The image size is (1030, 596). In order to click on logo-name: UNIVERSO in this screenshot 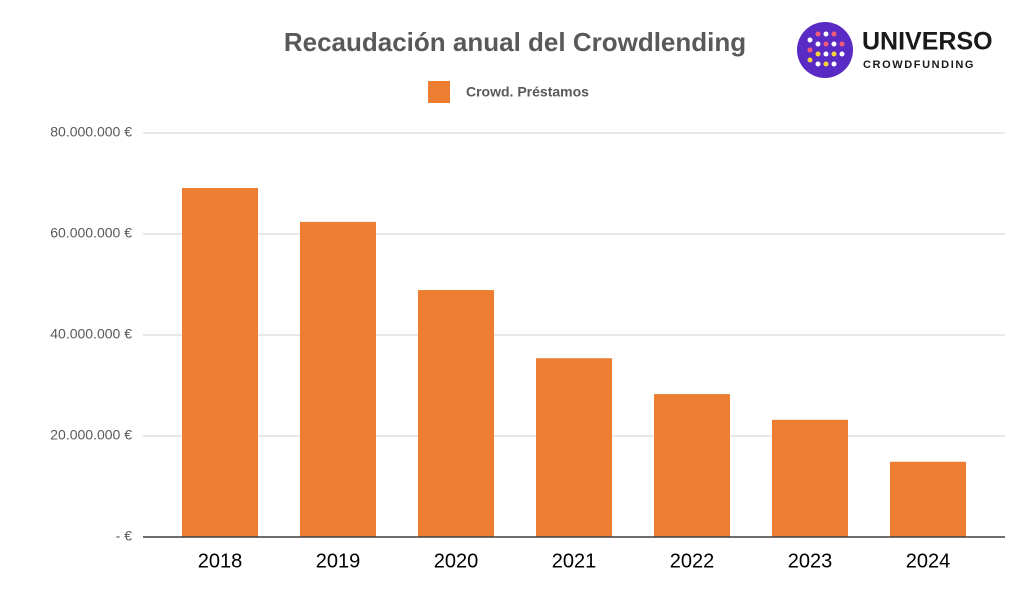, I will do `click(927, 42)`.